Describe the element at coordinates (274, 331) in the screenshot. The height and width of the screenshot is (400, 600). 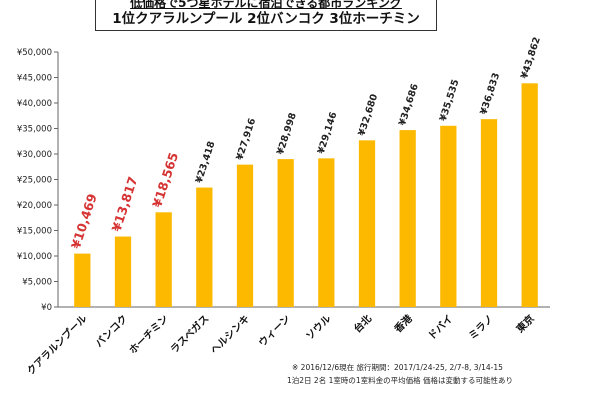
I see `x-category-label: ウィーン` at that location.